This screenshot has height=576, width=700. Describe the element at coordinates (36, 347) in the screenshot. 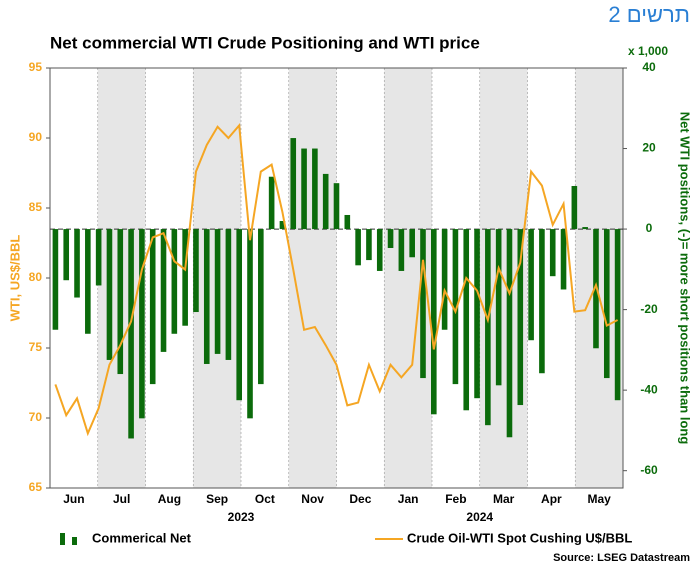

I see `y-tick-label: 75` at that location.